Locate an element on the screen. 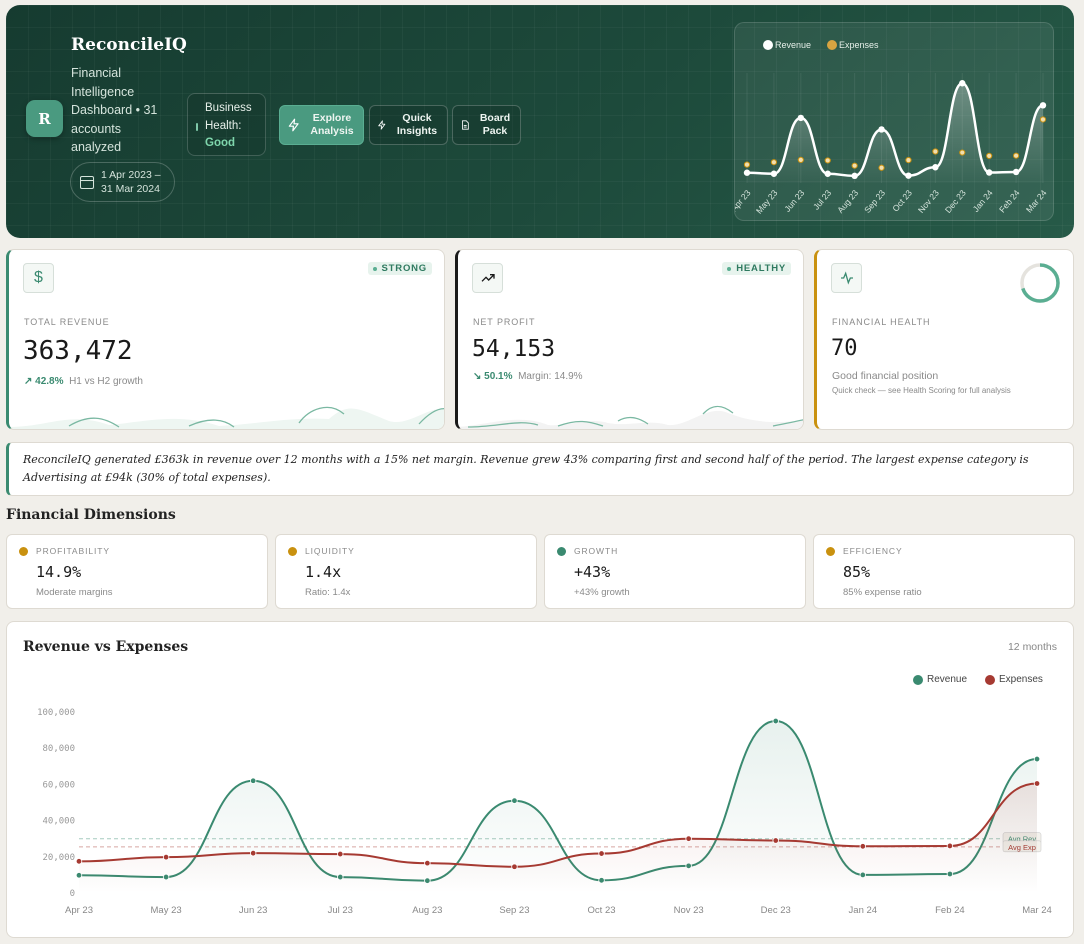 This screenshot has width=1084, height=944. dimension-card-profitability: PROFITABILITY 14.9% Moderate margins is located at coordinates (137, 571).